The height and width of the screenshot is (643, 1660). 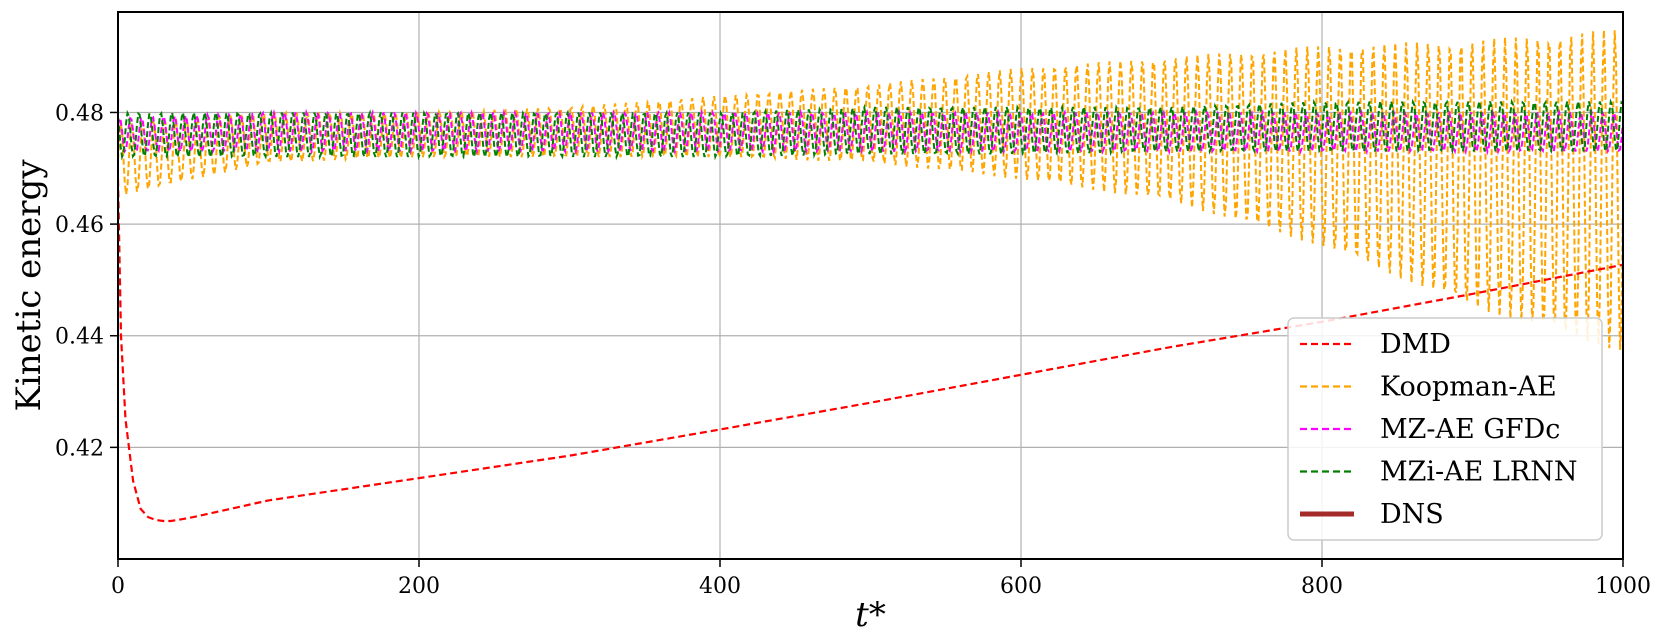 I want to click on x-tick-label: 1000, so click(x=1623, y=586).